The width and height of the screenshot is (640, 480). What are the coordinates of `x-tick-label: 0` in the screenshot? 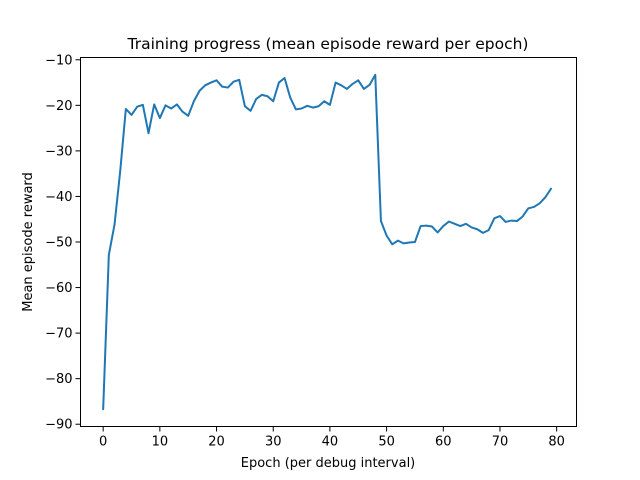 It's located at (103, 442).